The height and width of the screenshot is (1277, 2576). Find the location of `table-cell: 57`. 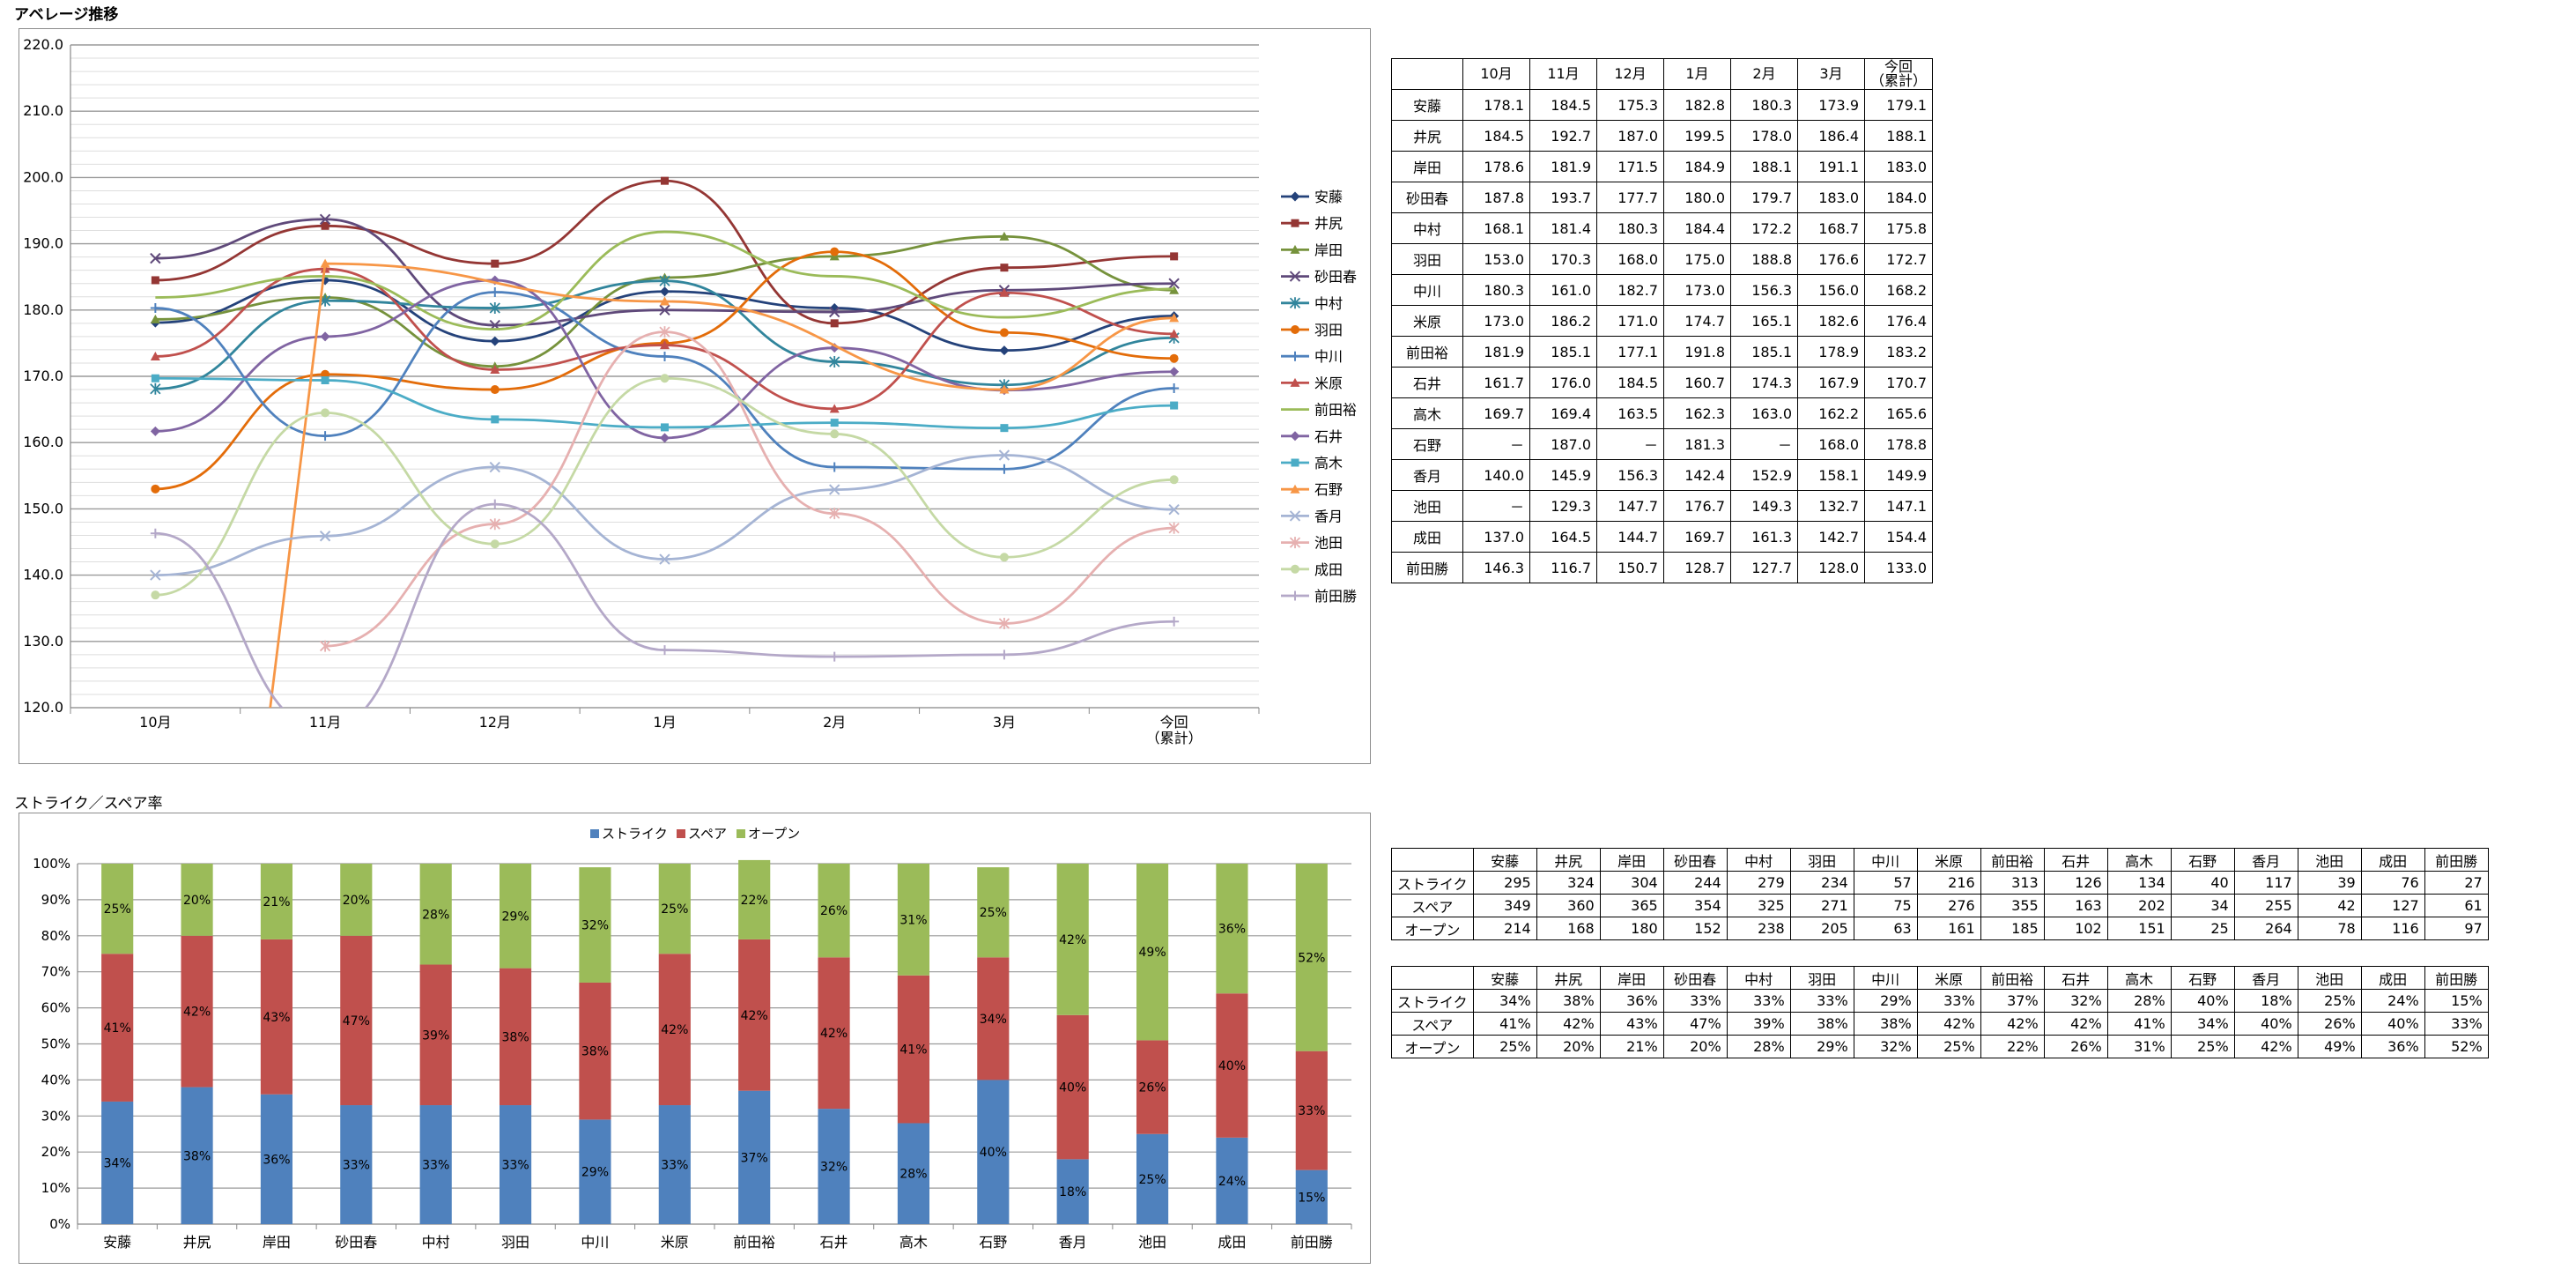

table-cell: 57 is located at coordinates (1886, 883).